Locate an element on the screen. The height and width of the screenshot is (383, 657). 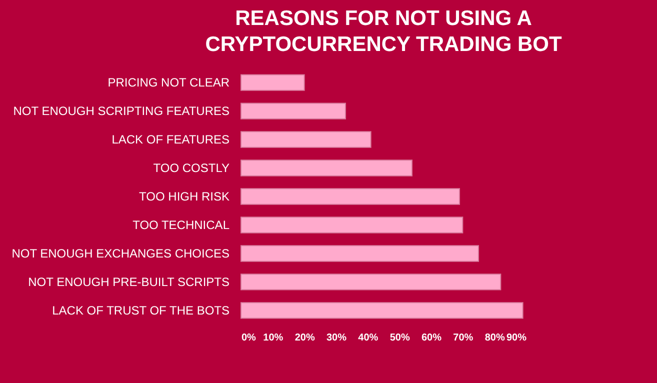
y-tick-label: TOO HIGH RISK is located at coordinates (184, 197).